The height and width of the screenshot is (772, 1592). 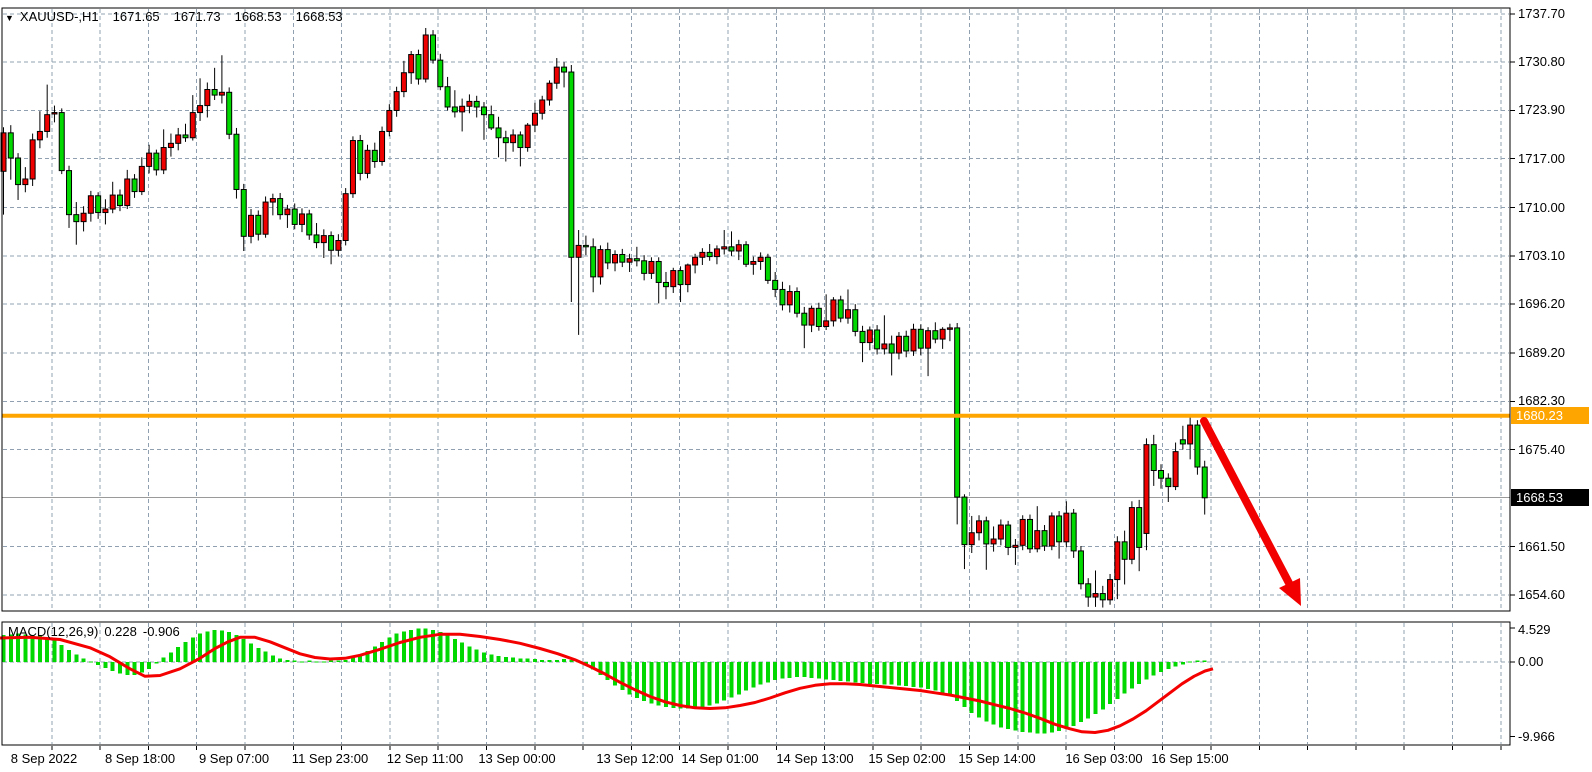 What do you see at coordinates (1250, 511) in the screenshot?
I see `trend-arrow-object` at bounding box center [1250, 511].